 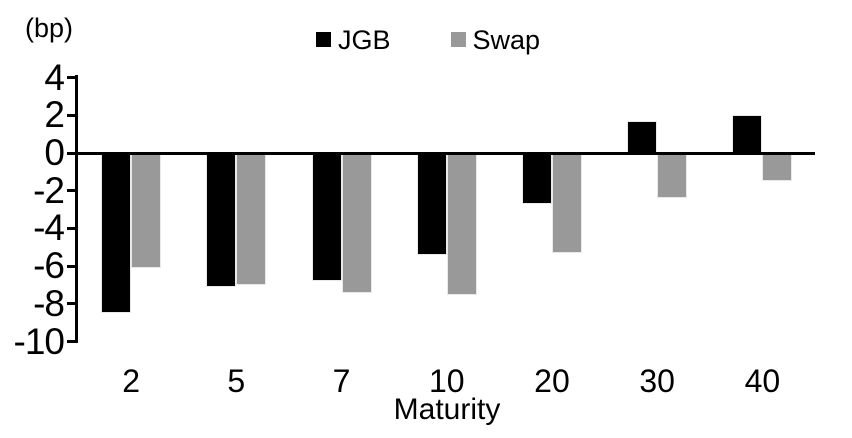 What do you see at coordinates (762, 381) in the screenshot?
I see `x-axis-tick-label: 40` at bounding box center [762, 381].